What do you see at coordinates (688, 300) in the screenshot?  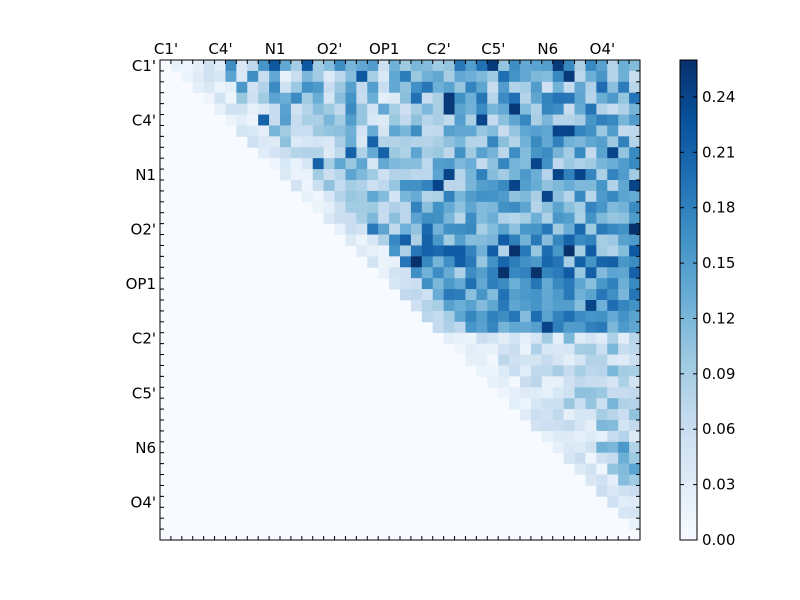 I see `colorbar` at bounding box center [688, 300].